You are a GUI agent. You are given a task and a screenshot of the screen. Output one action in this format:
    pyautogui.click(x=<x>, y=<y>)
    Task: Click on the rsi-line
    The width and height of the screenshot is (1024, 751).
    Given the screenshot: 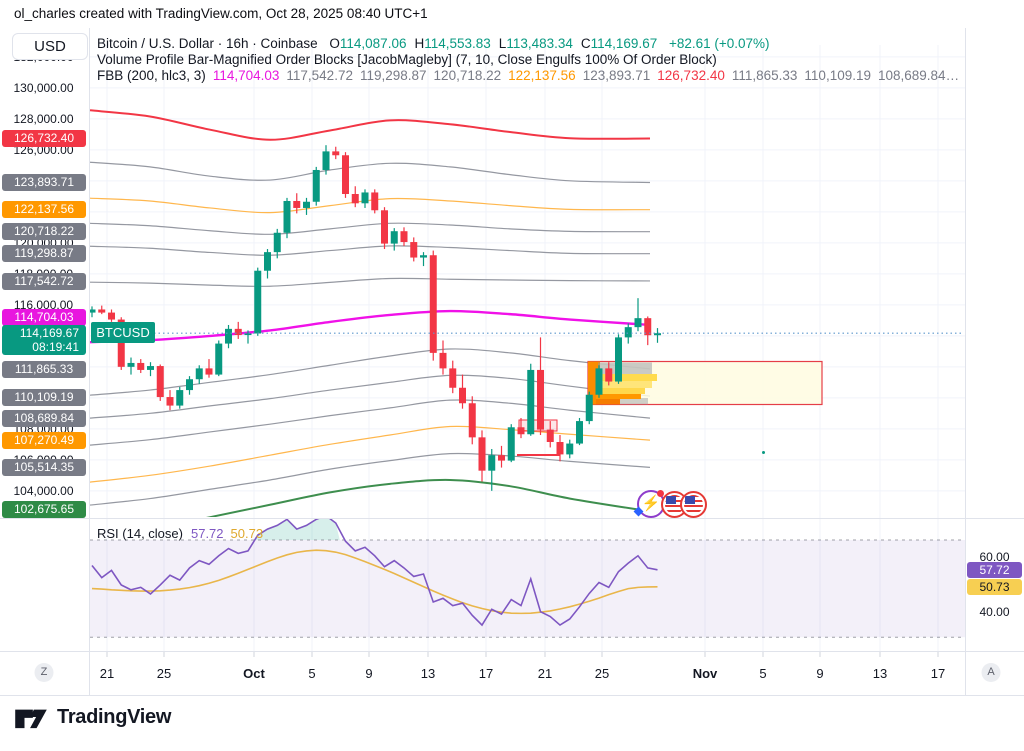 What is the action you would take?
    pyautogui.click(x=374, y=573)
    